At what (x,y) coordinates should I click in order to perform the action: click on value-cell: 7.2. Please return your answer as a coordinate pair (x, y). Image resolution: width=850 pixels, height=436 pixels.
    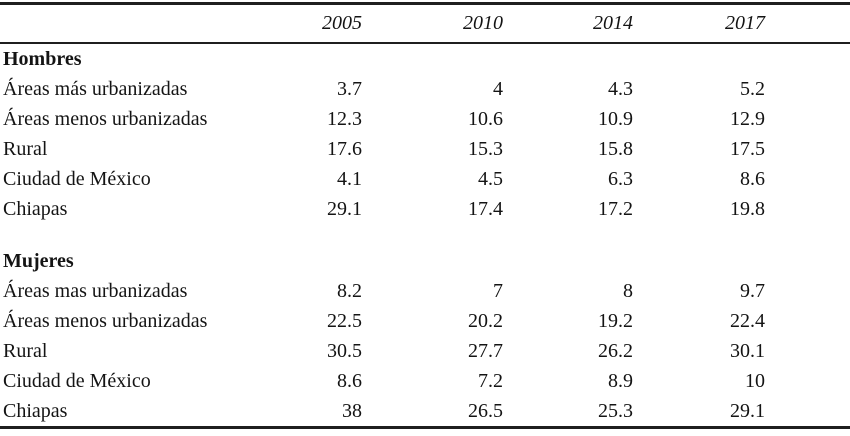
    Looking at the image, I should click on (490, 380).